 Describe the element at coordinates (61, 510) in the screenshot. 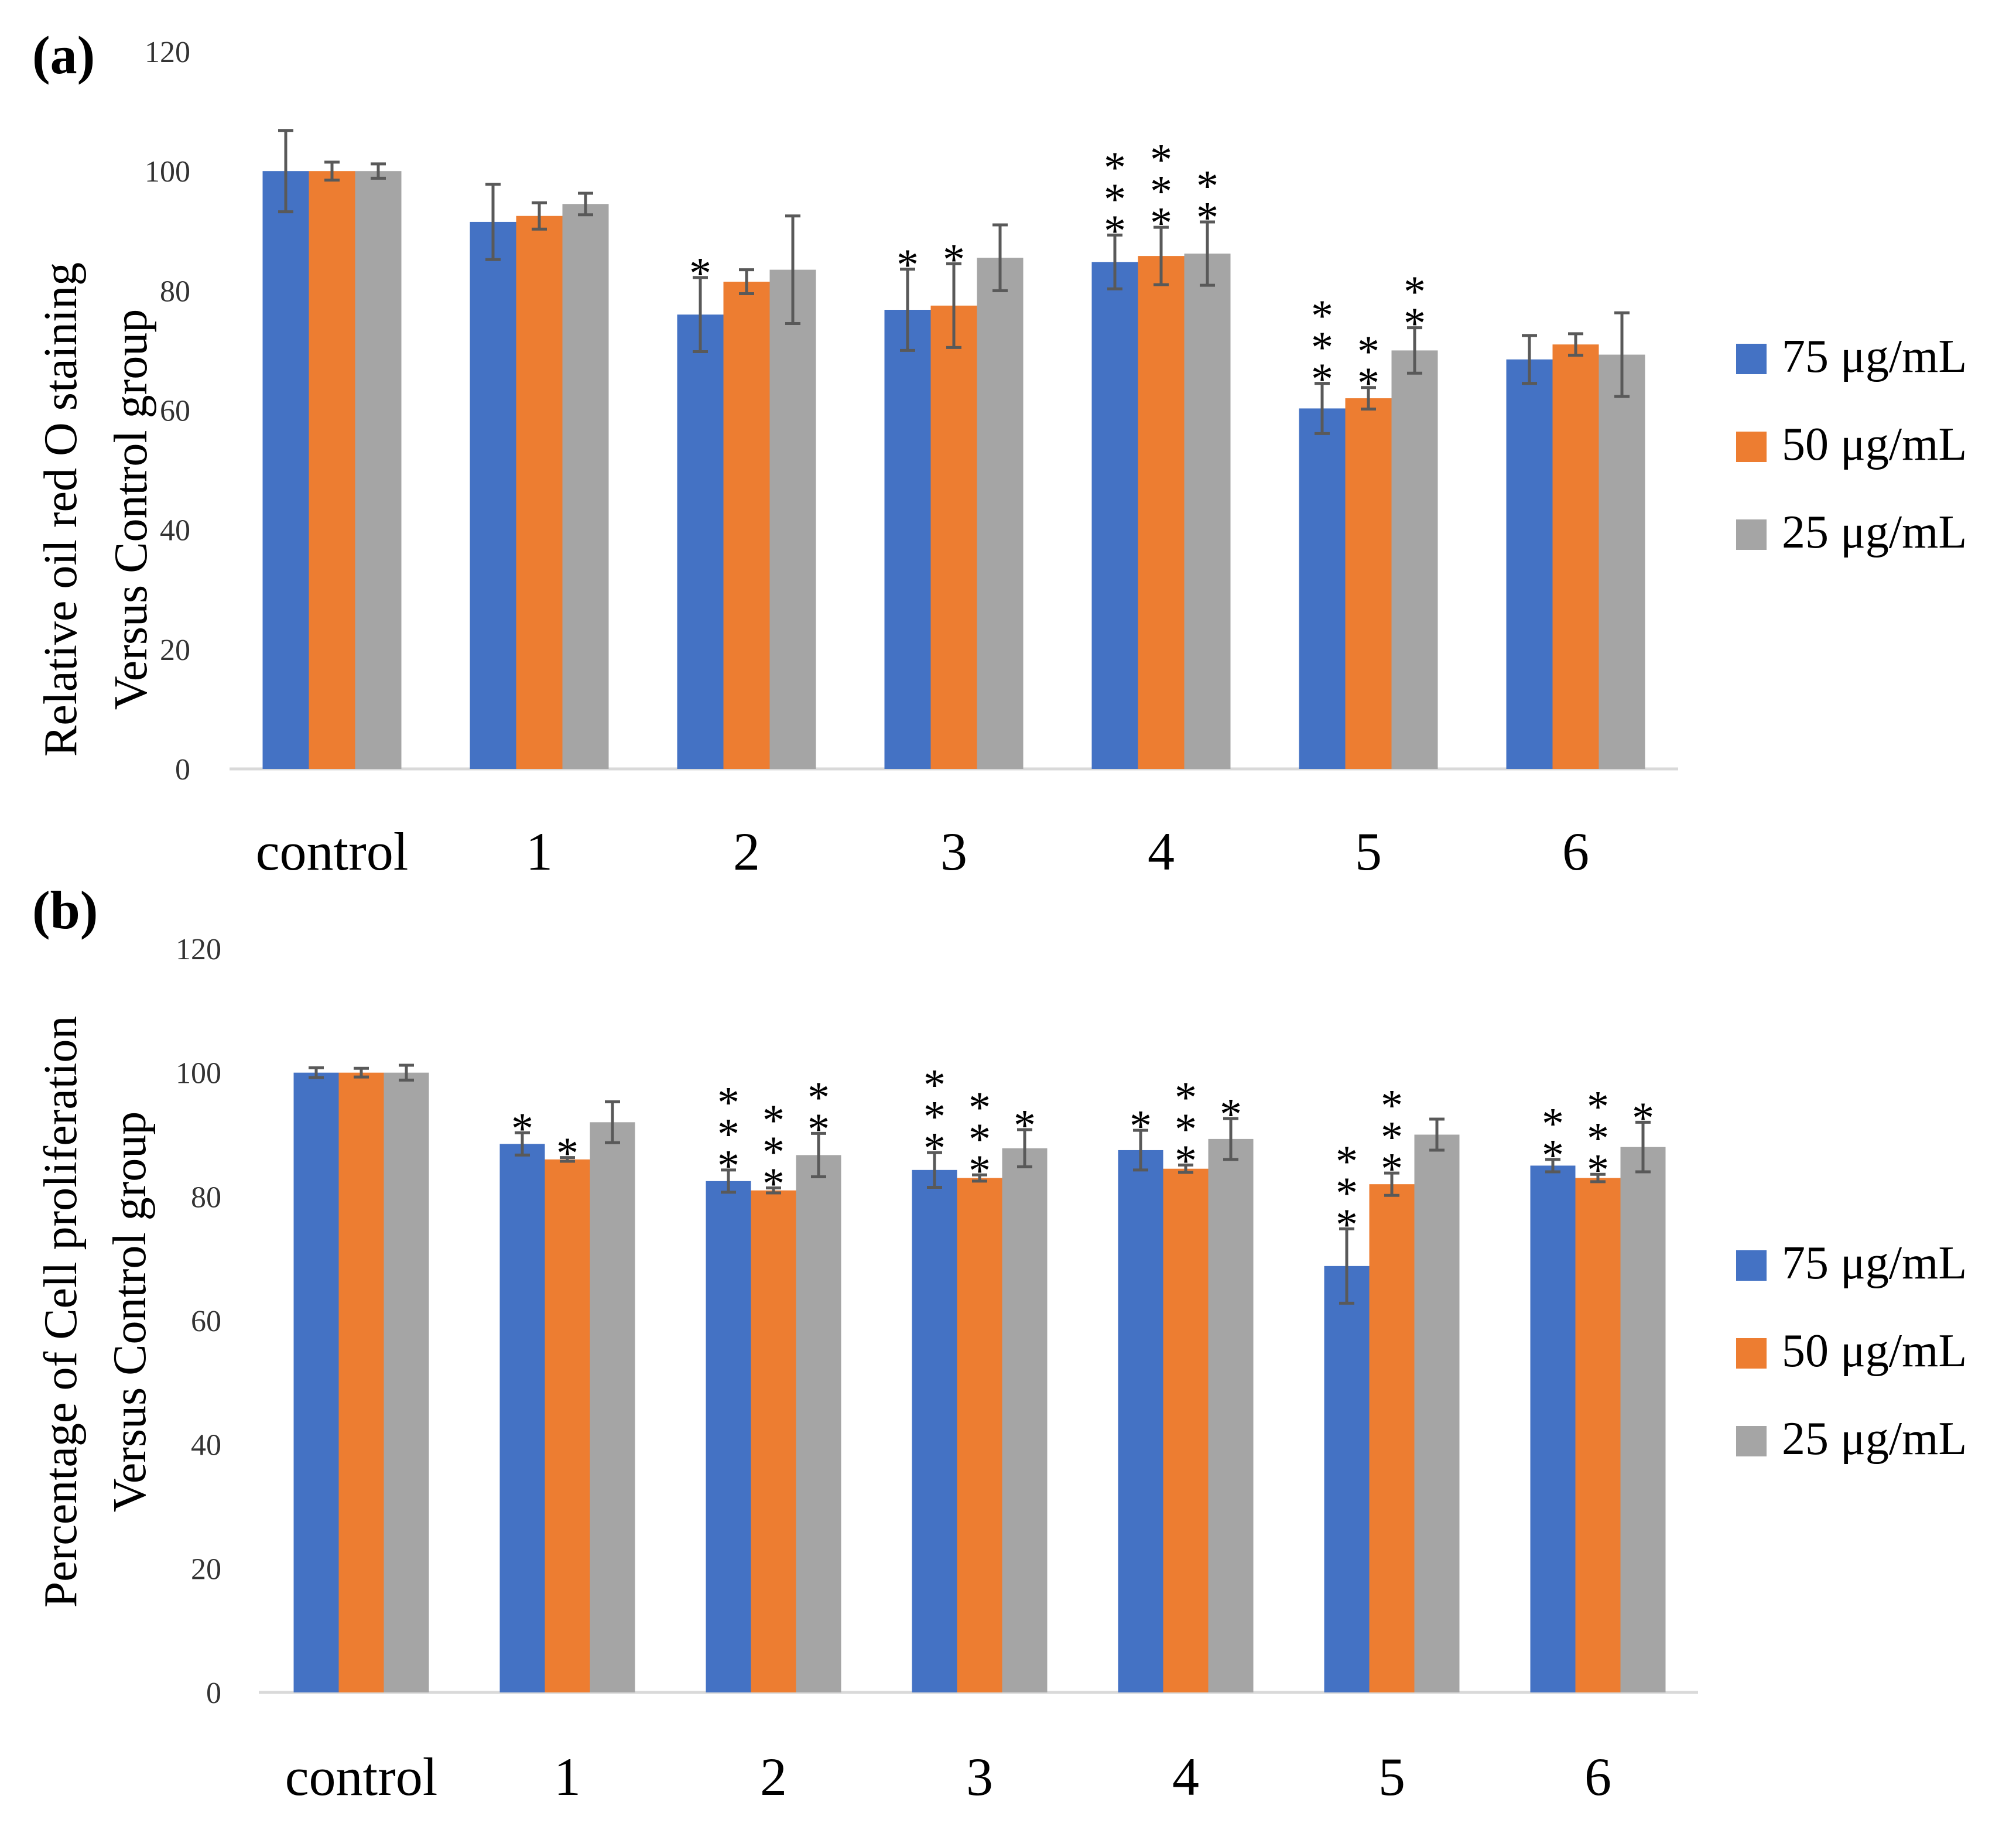

I see `y-axis-title-line-1: Relative oil red O staining` at that location.